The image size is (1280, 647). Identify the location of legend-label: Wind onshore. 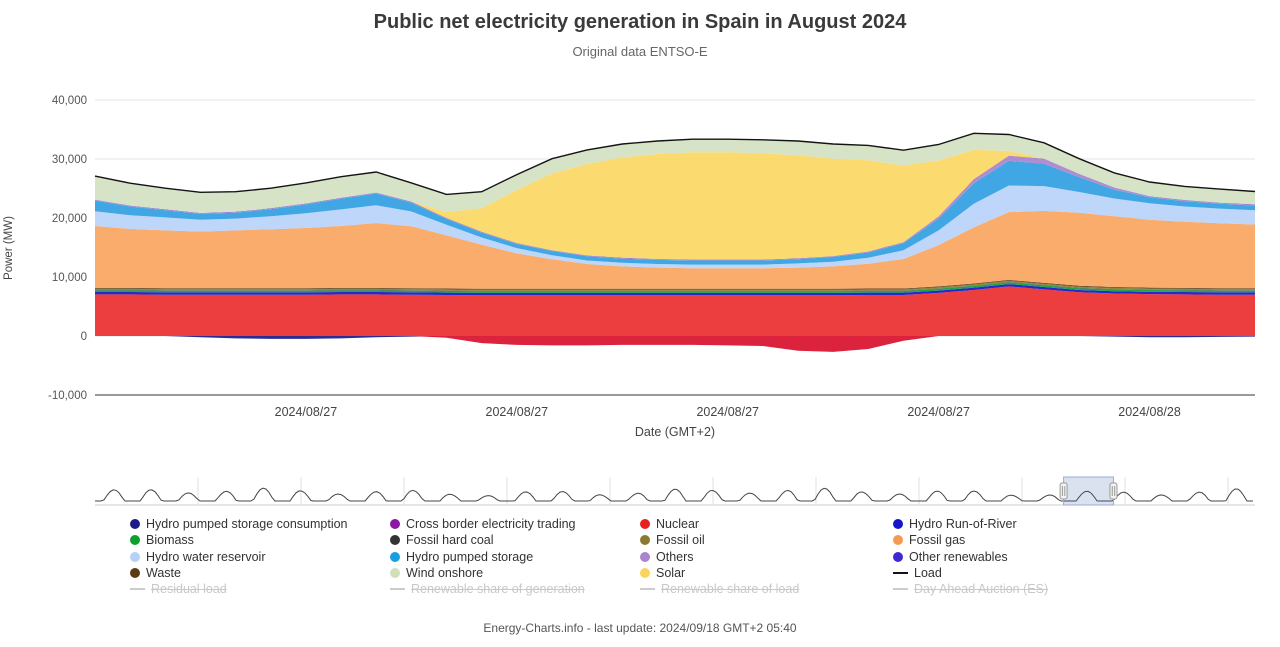
(445, 573).